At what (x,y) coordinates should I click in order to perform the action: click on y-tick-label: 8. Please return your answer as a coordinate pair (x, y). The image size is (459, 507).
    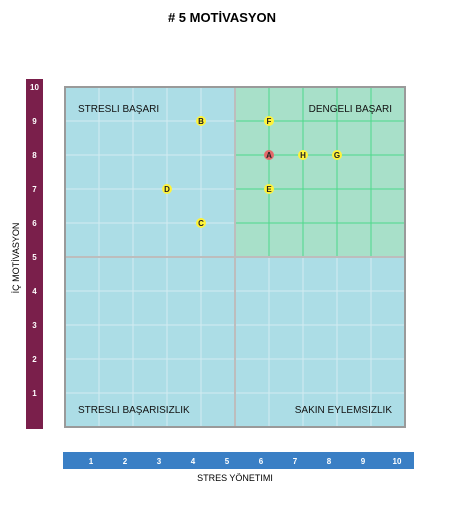
    Looking at the image, I should click on (34, 155).